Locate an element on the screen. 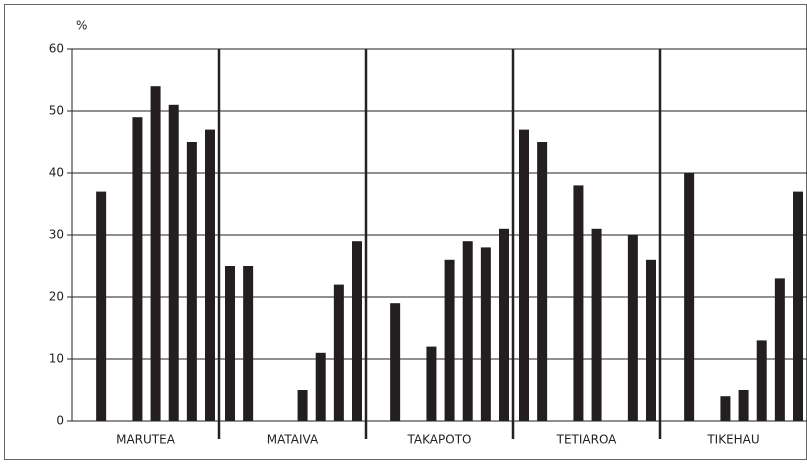 Image resolution: width=807 pixels, height=464 pixels. x-tick-label: TETIAROA is located at coordinates (587, 440).